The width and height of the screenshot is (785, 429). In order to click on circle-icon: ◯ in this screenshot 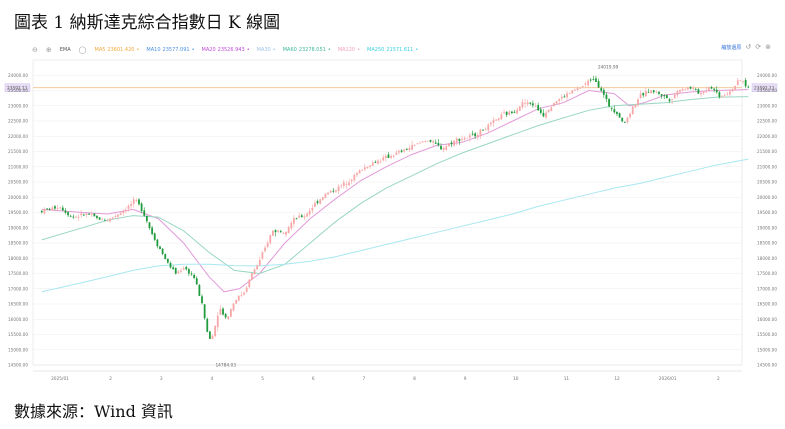, I will do `click(82, 50)`.